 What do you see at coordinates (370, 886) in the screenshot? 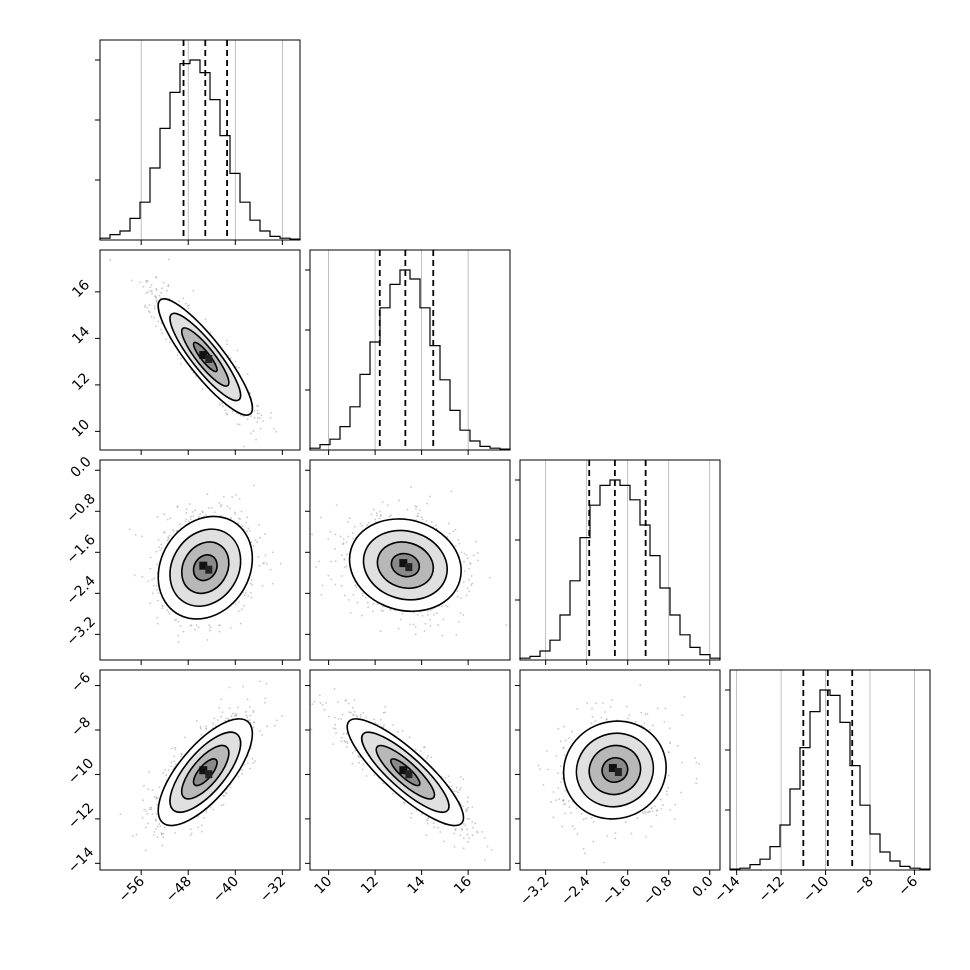
I see `x-tick-label-1-1: 12` at bounding box center [370, 886].